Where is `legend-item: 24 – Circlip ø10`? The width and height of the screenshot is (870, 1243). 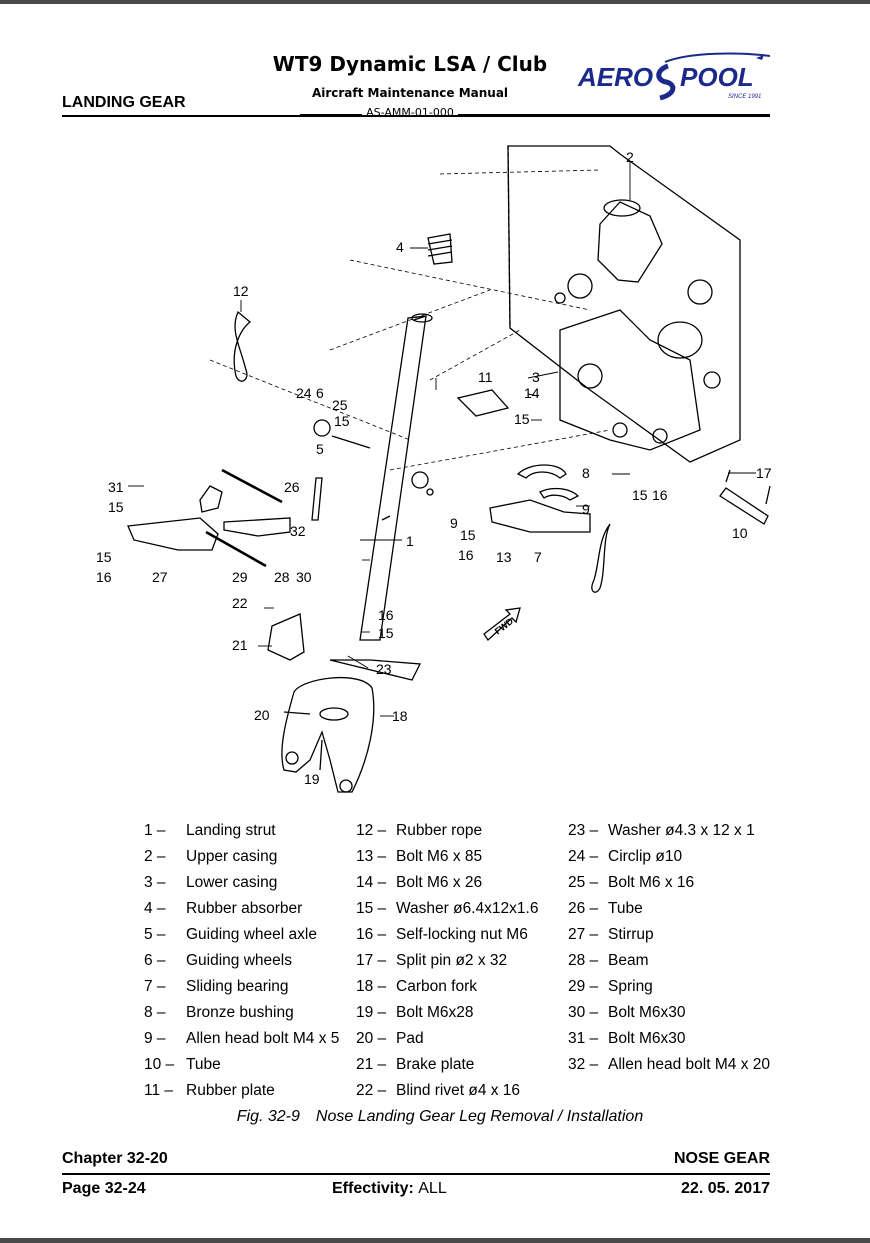 legend-item: 24 – Circlip ø10 is located at coordinates (625, 856).